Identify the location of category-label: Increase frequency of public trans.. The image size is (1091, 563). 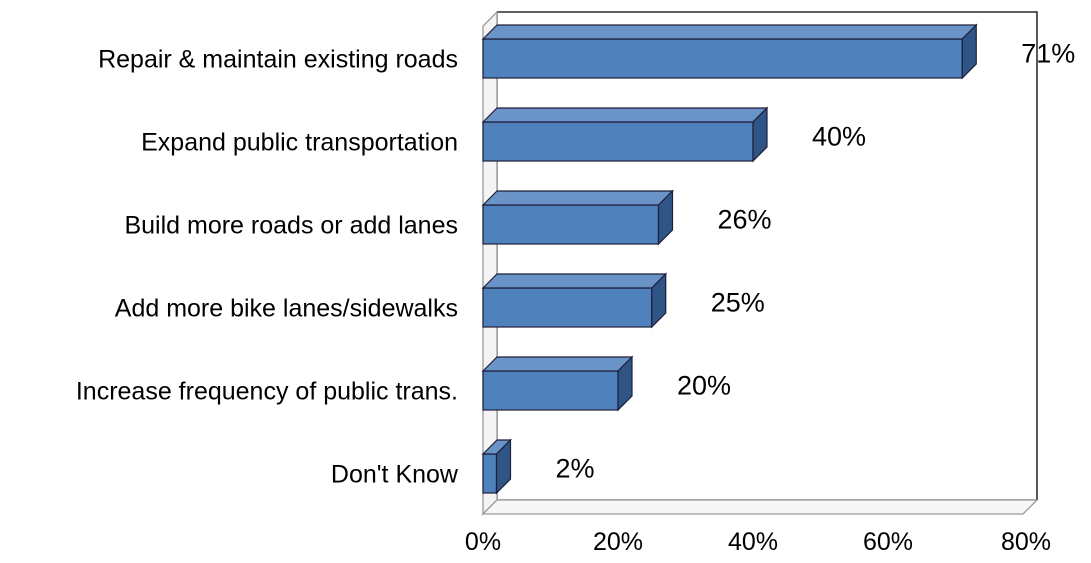
(267, 392).